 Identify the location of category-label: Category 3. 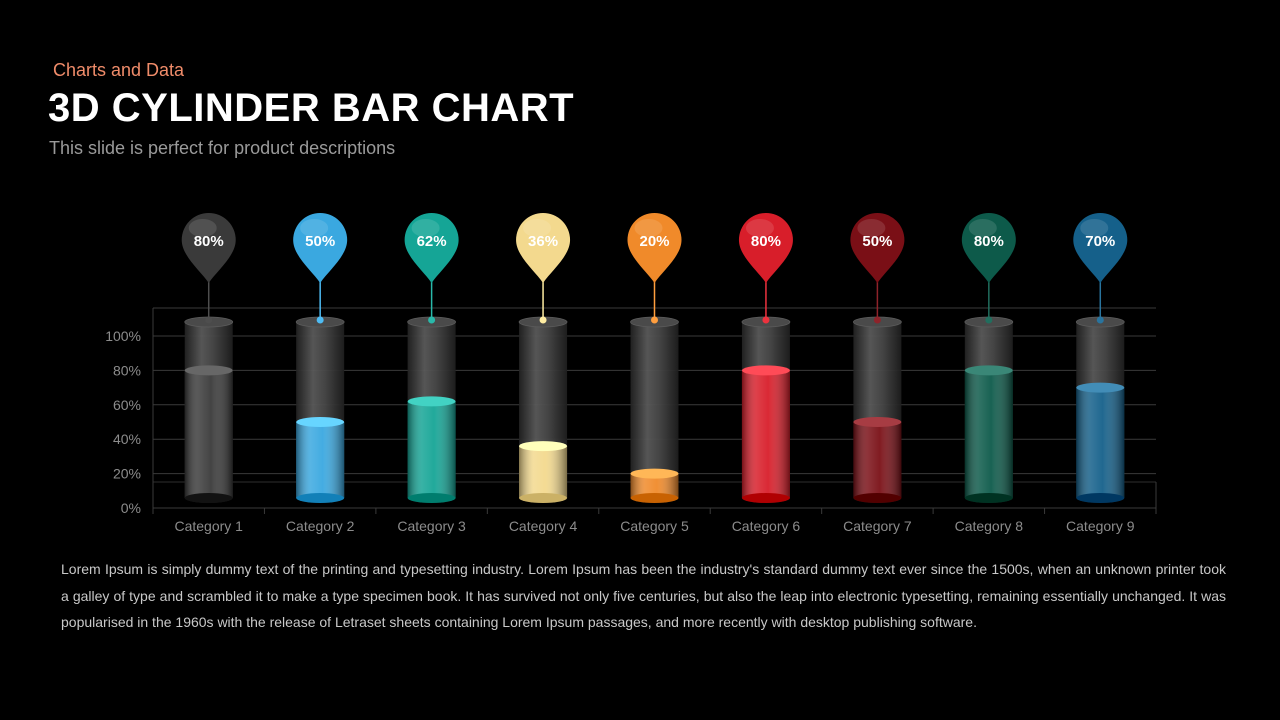
(431, 526).